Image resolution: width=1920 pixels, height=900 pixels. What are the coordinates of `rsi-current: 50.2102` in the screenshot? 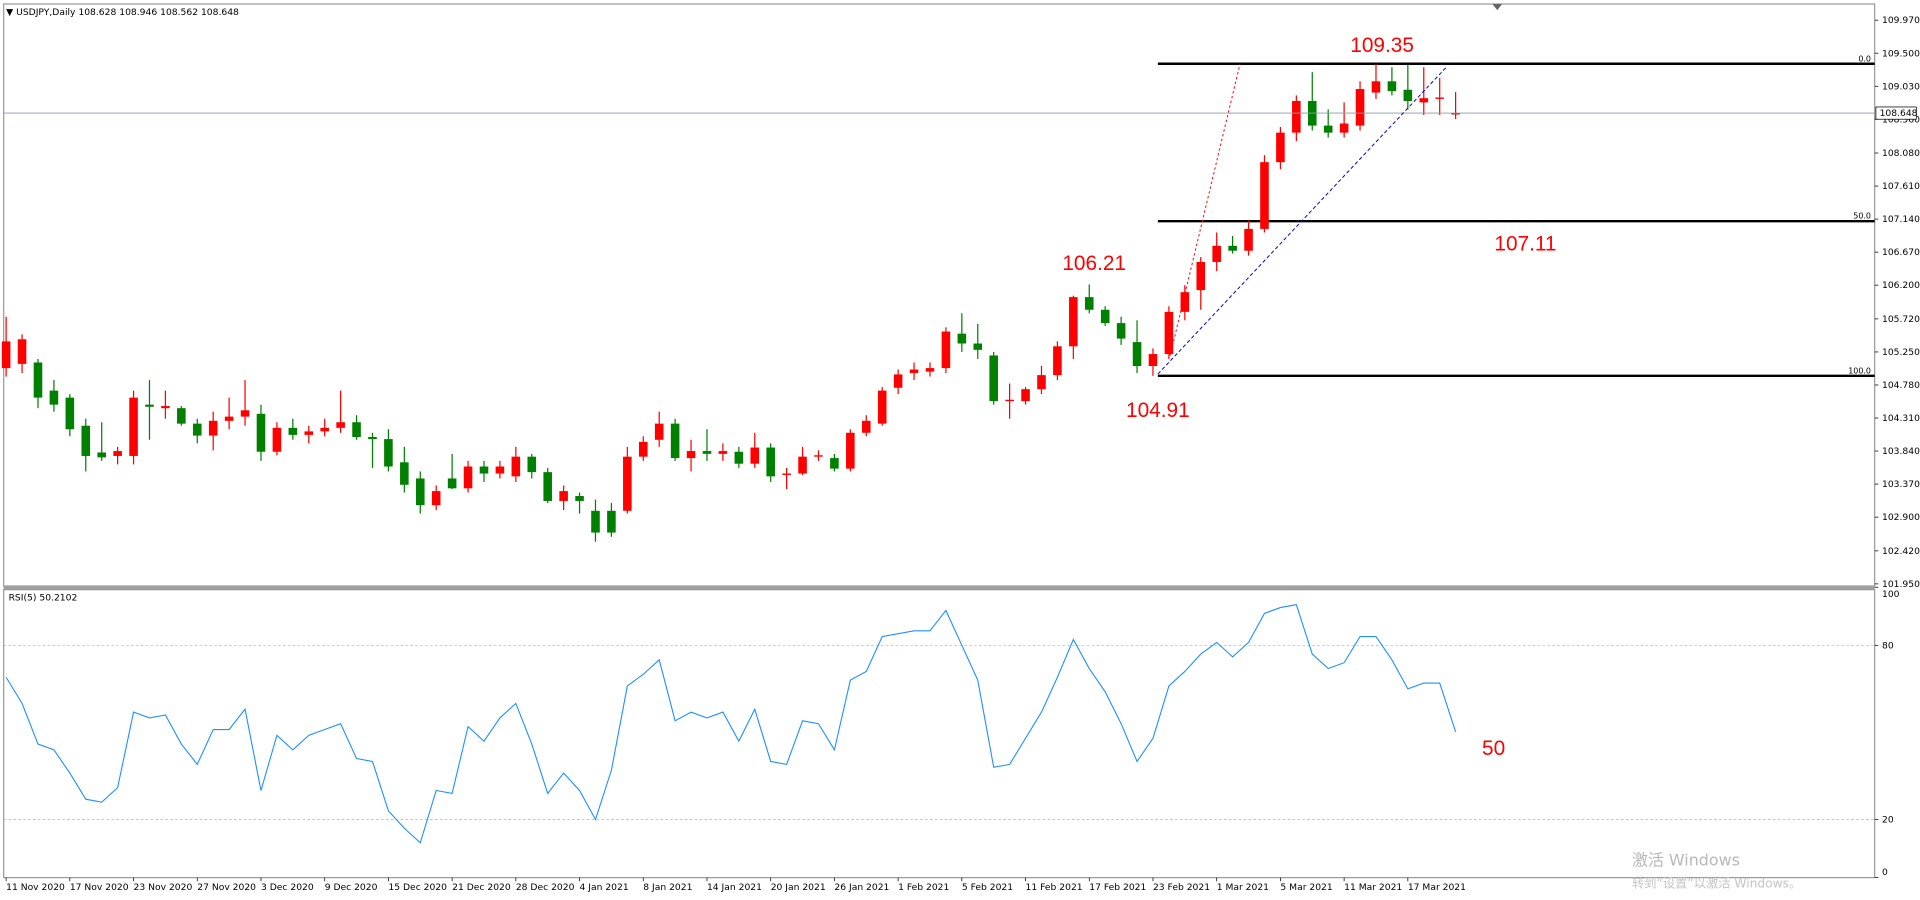 It's located at (58, 598).